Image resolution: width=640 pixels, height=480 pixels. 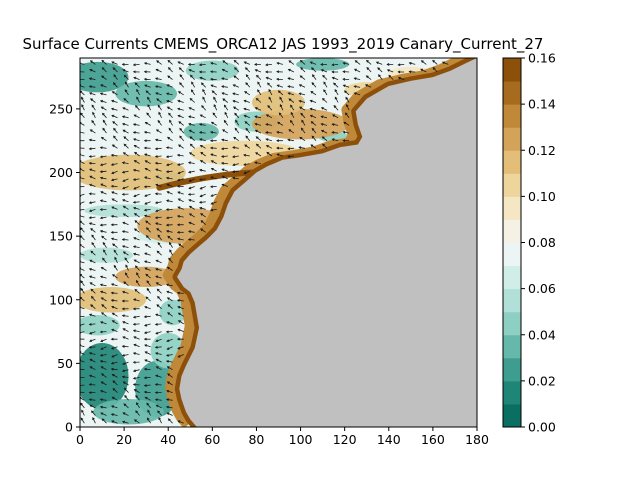 I want to click on x-tick-label: 40, so click(x=168, y=439).